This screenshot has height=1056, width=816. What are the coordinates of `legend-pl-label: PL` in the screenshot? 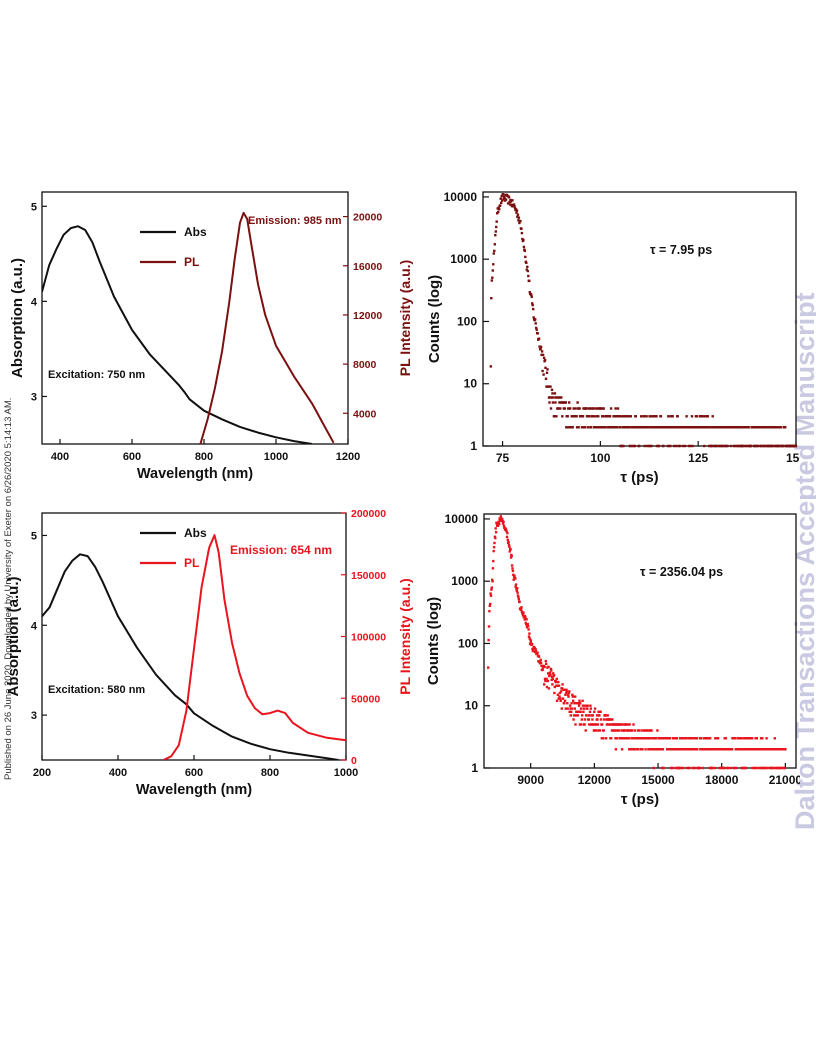 It's located at (191, 563).